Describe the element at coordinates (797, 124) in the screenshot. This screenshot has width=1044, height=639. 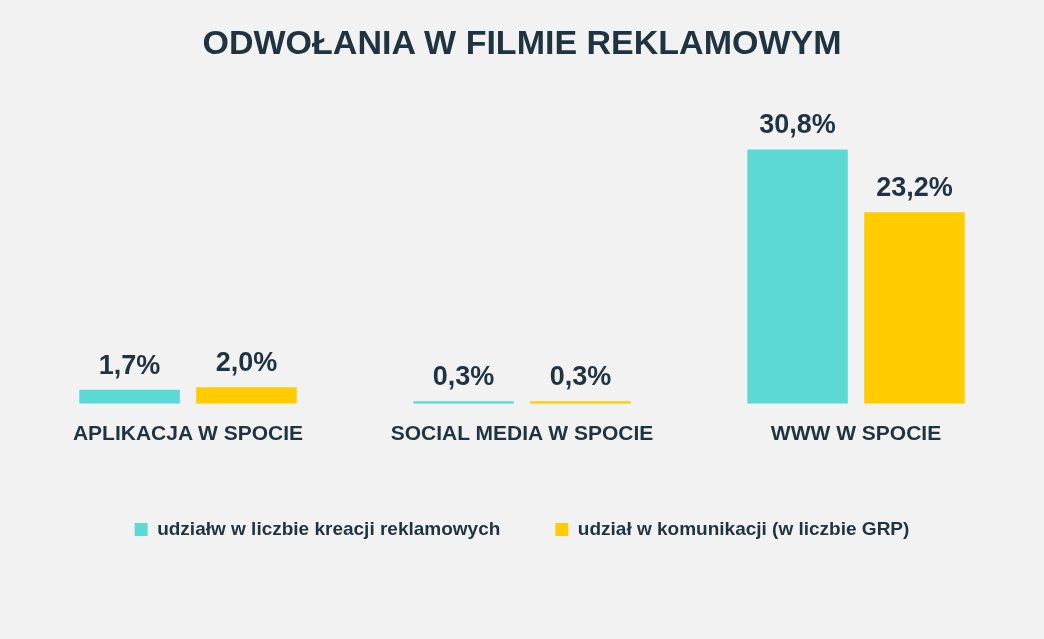
I see `data-label: 30,8%` at that location.